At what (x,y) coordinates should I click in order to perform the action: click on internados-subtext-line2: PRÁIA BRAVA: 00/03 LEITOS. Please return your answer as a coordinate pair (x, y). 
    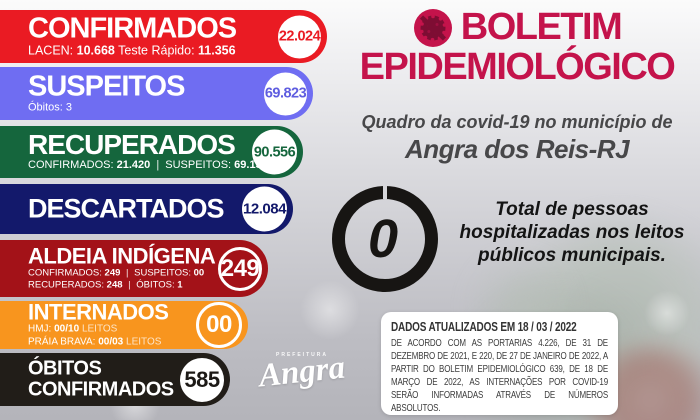
    Looking at the image, I should click on (95, 341).